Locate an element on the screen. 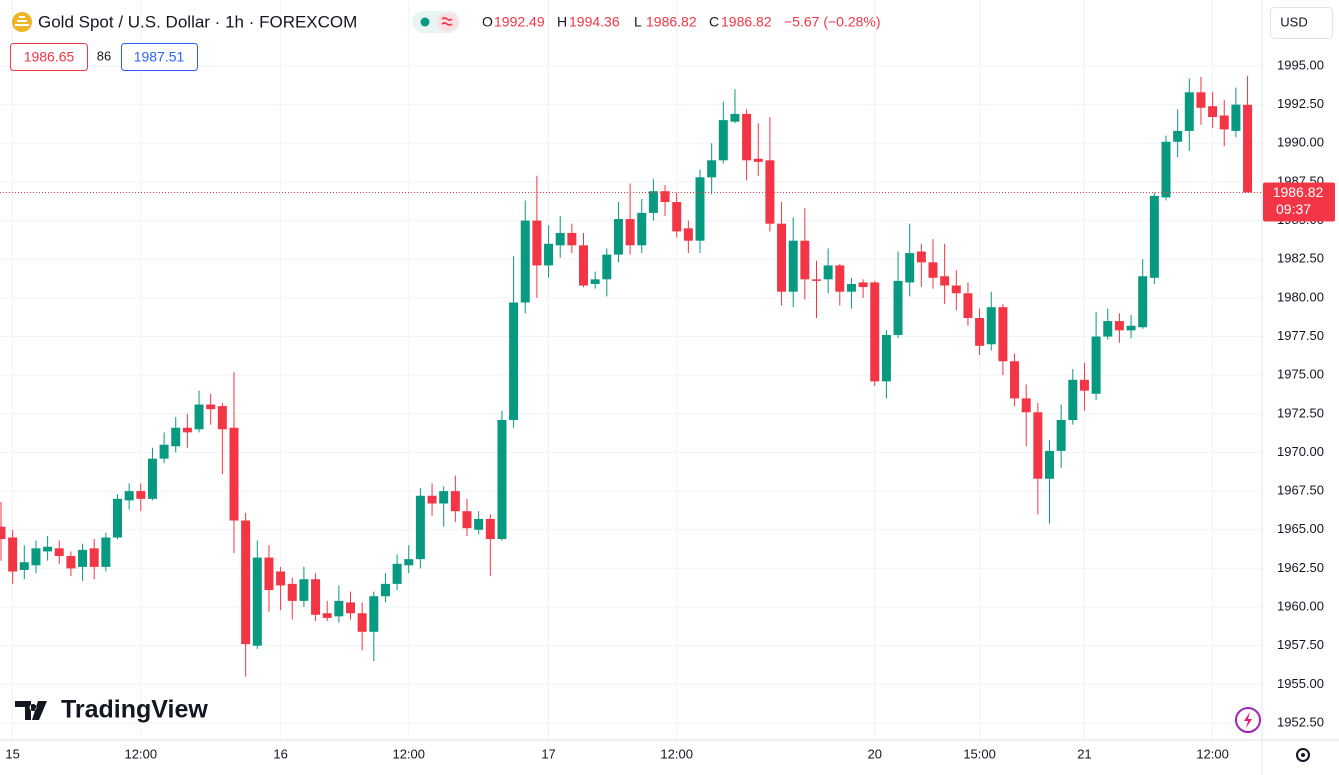  brand: TradingView is located at coordinates (134, 710).